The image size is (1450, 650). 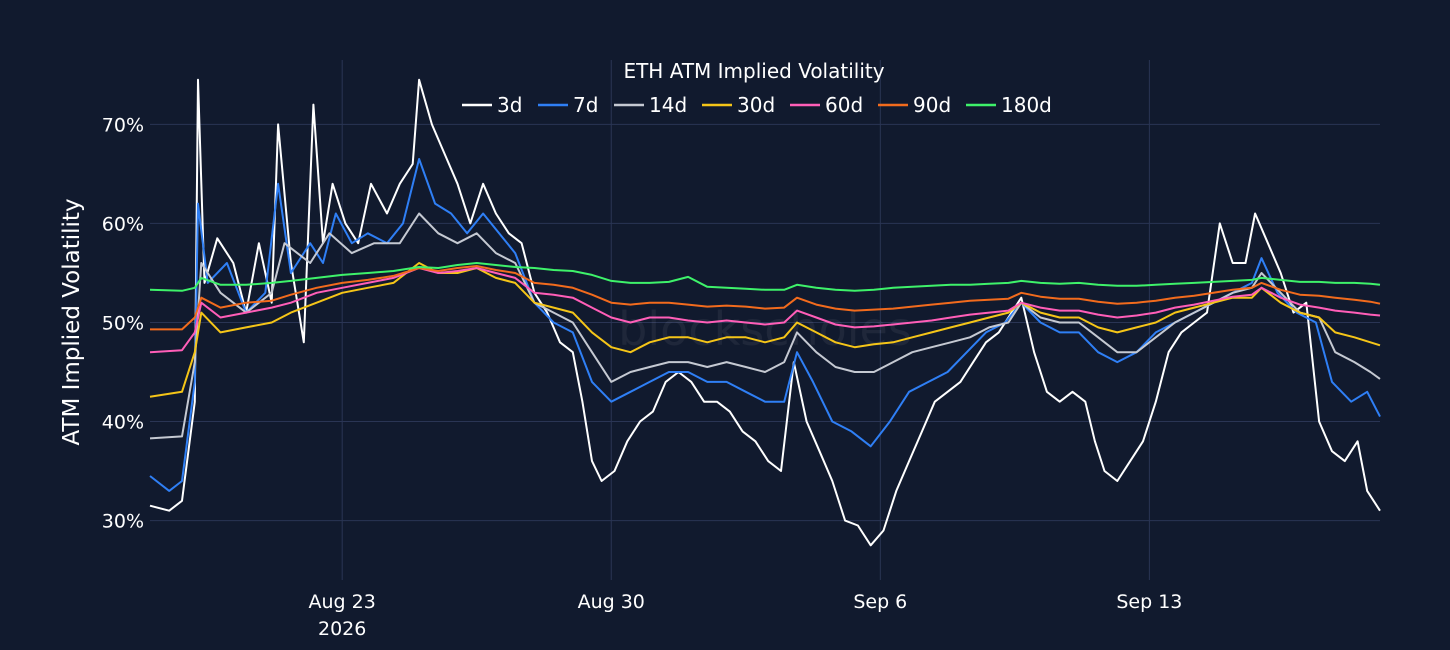 What do you see at coordinates (568, 105) in the screenshot?
I see `legend-item-7d: 7d` at bounding box center [568, 105].